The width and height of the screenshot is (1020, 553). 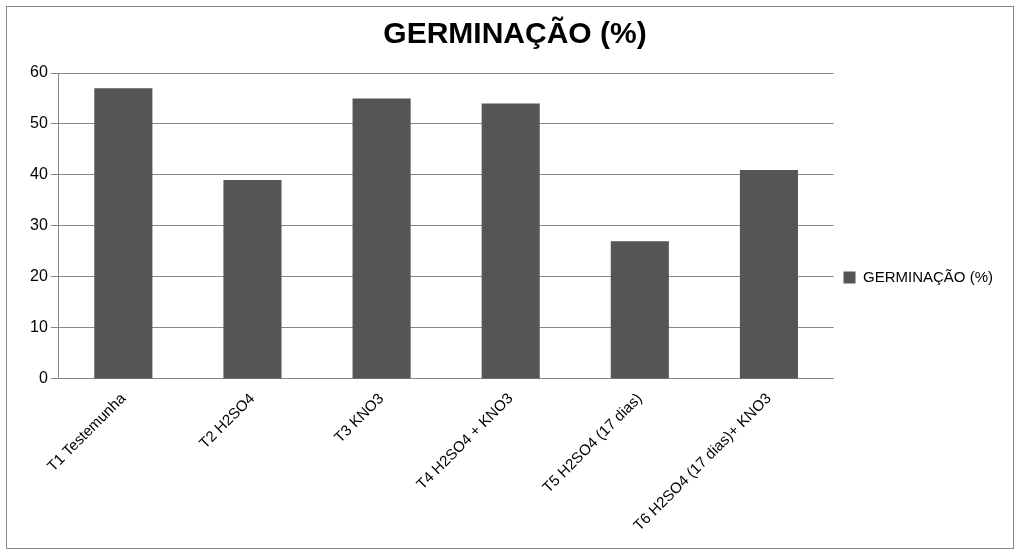 I want to click on y-tick-label: 60, so click(x=39, y=72).